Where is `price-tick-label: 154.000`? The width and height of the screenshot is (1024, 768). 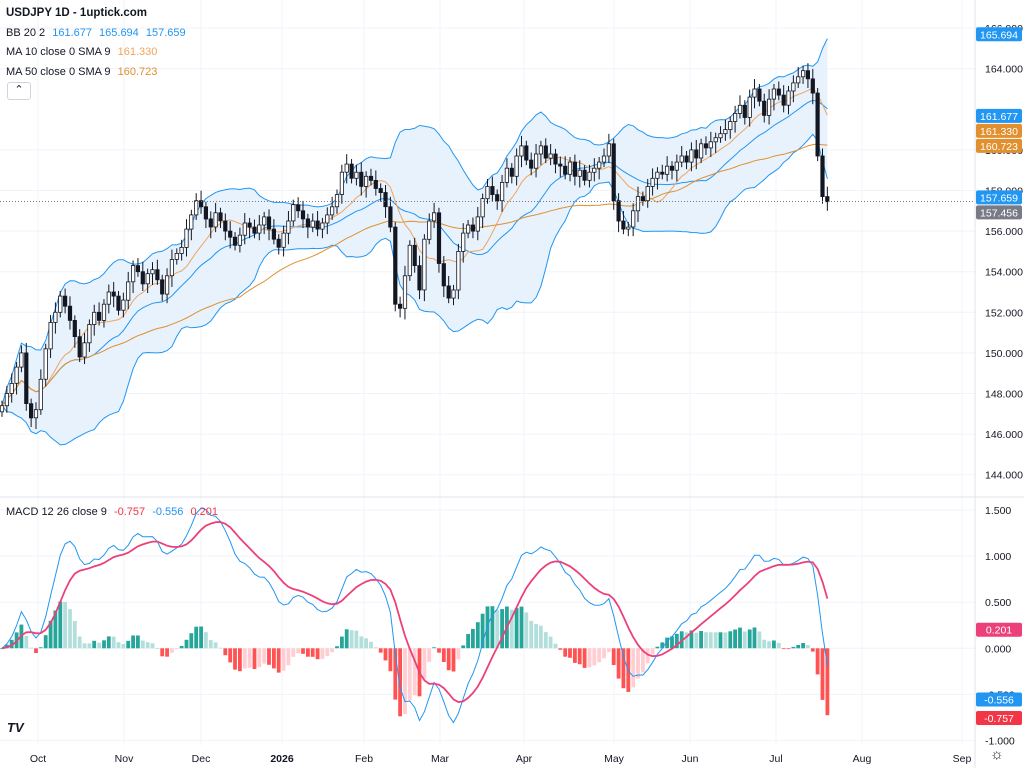 price-tick-label: 154.000 is located at coordinates (1004, 273).